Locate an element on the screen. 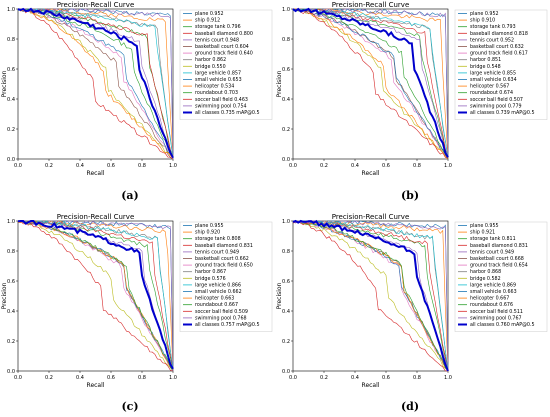  legend-entry: ship 0.921 is located at coordinates (482, 233).